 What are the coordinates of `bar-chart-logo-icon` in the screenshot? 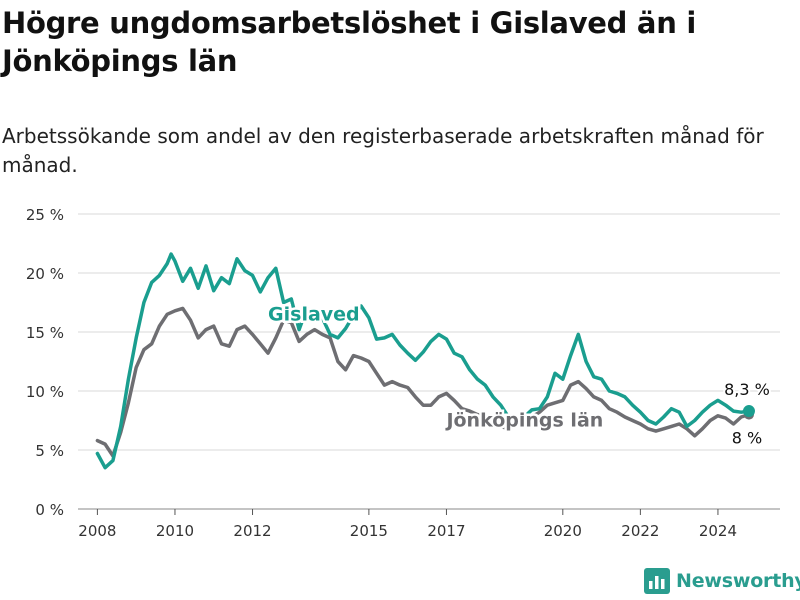 It's located at (657, 581).